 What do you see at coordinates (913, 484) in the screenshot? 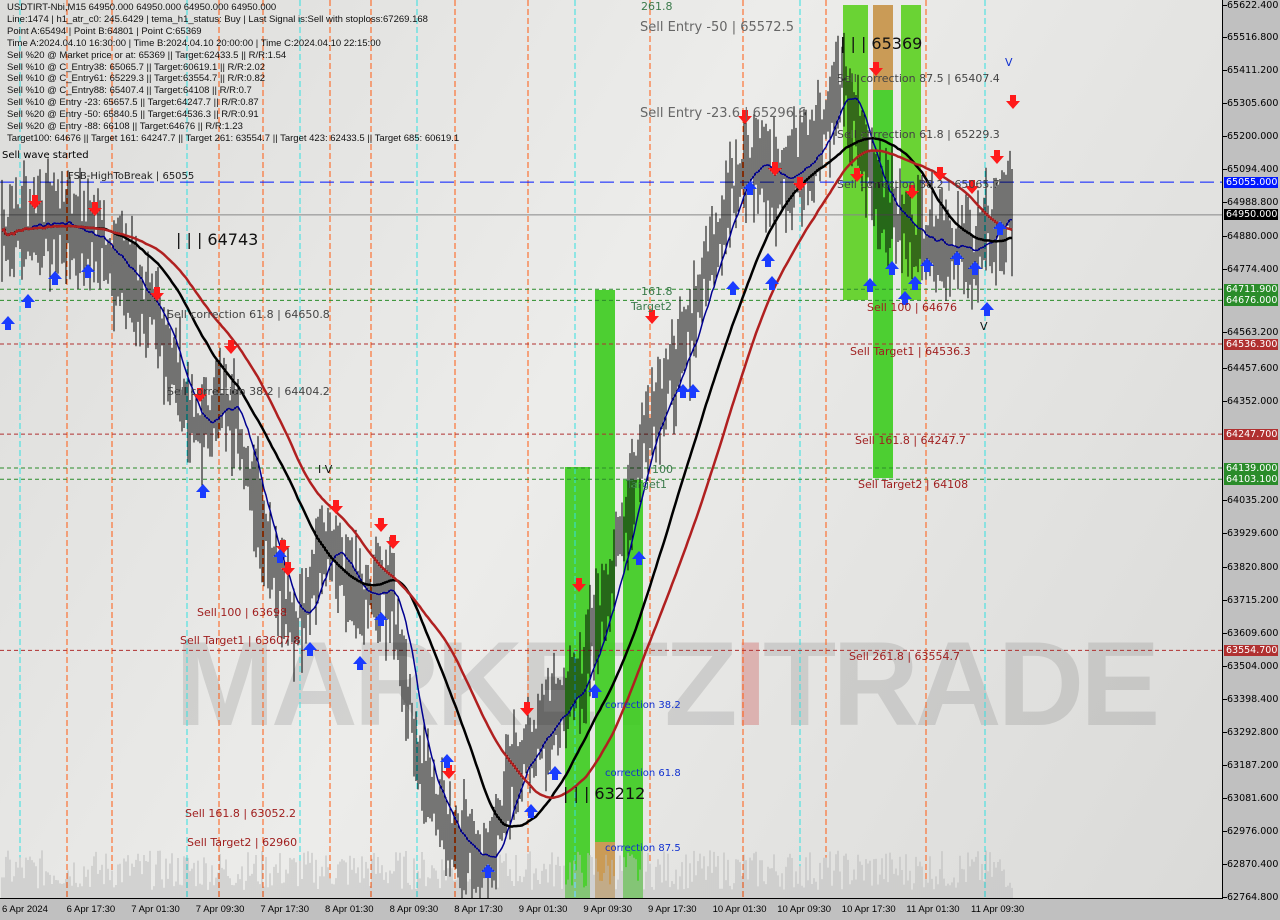
I see `target-label: Sell Target2 | 64108` at bounding box center [913, 484].